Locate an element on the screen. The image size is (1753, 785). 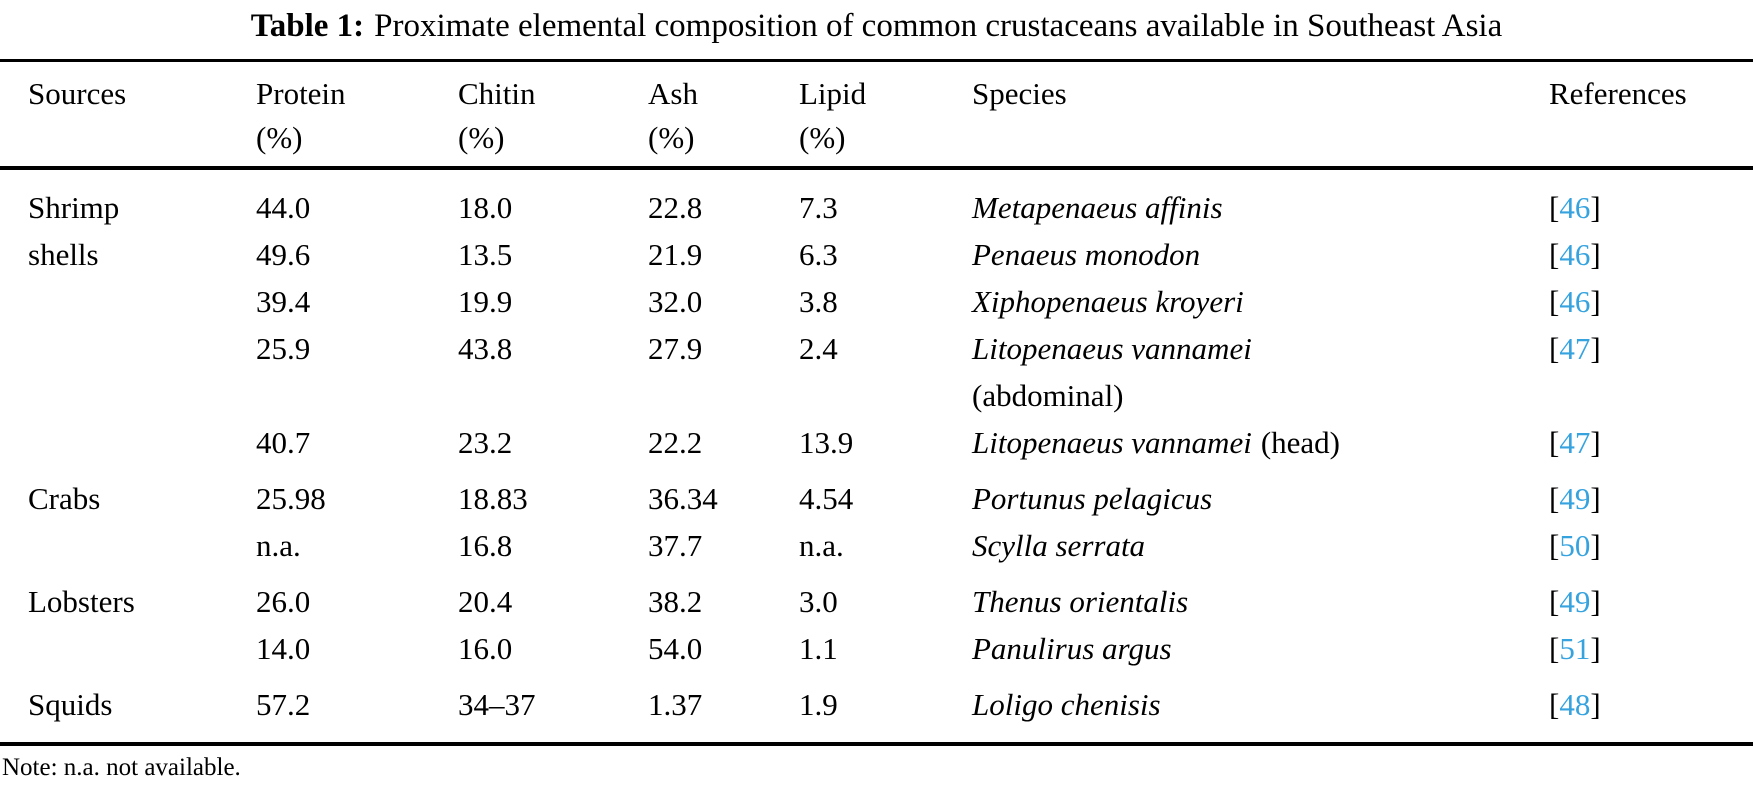
chitin-cell: 23.2 is located at coordinates (485, 442).